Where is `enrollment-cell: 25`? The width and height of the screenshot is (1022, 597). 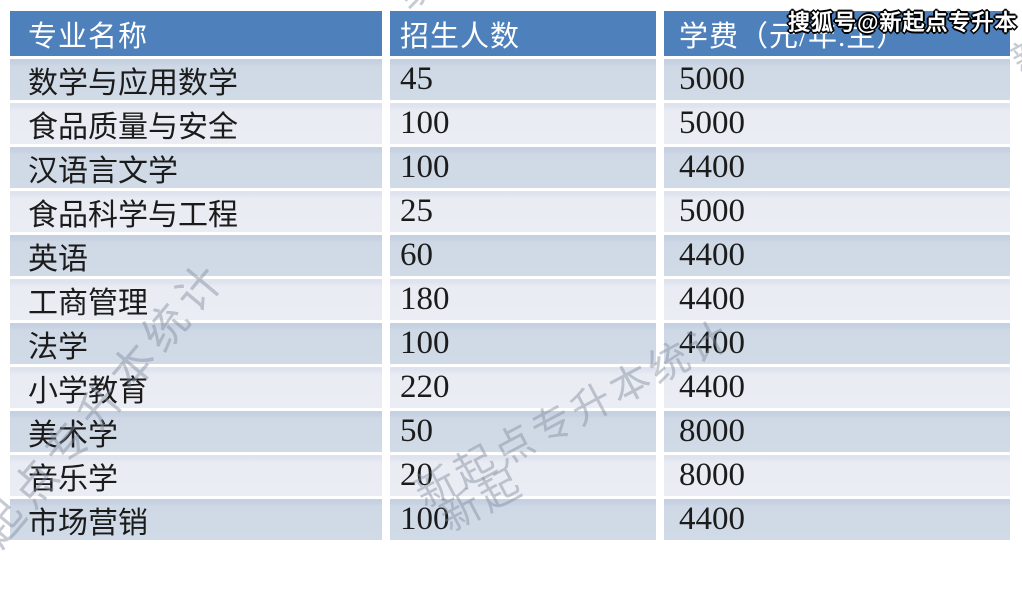 enrollment-cell: 25 is located at coordinates (523, 211).